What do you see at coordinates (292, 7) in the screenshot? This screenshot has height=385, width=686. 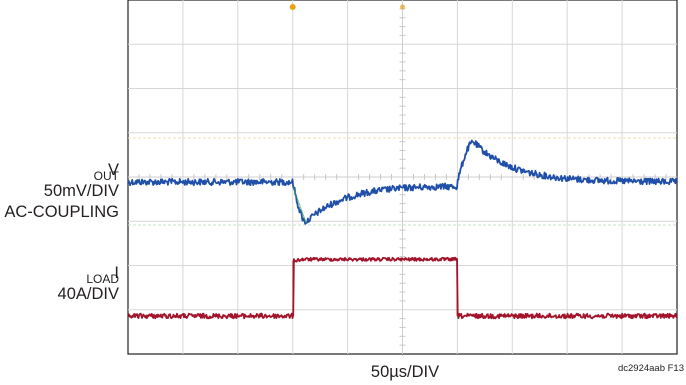 I see `trigger-marker` at bounding box center [292, 7].